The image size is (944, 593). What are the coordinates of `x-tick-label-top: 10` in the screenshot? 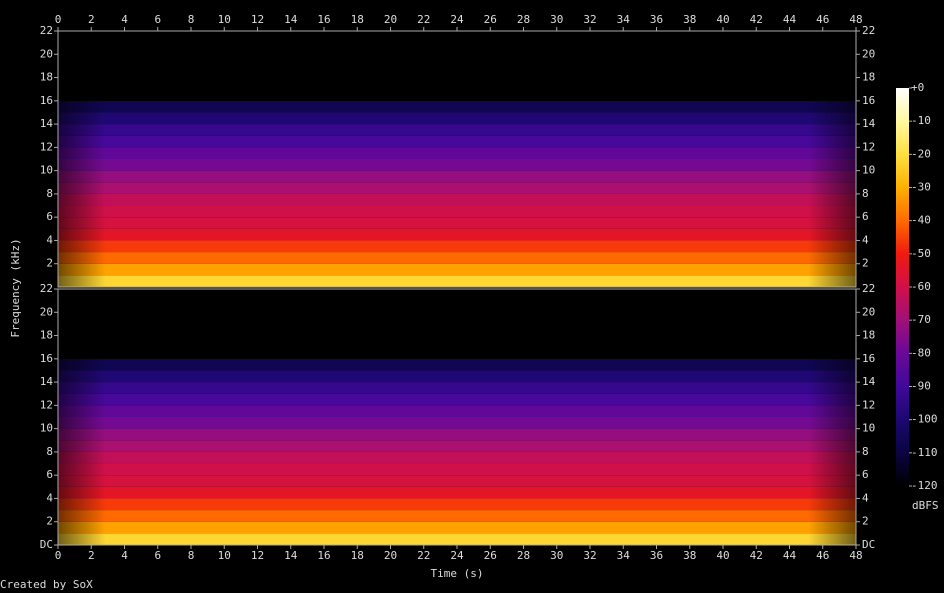 It's located at (224, 19).